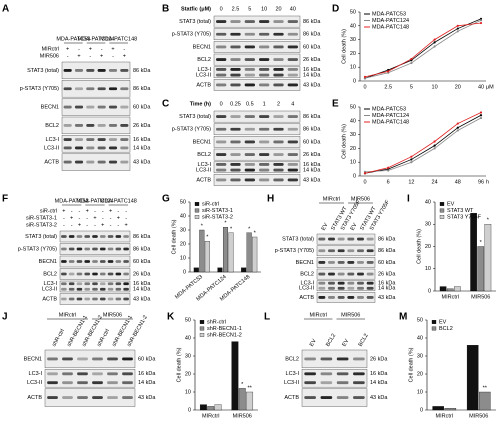  What do you see at coordinates (221, 9) in the screenshot?
I see `dose-level: 0` at bounding box center [221, 9].